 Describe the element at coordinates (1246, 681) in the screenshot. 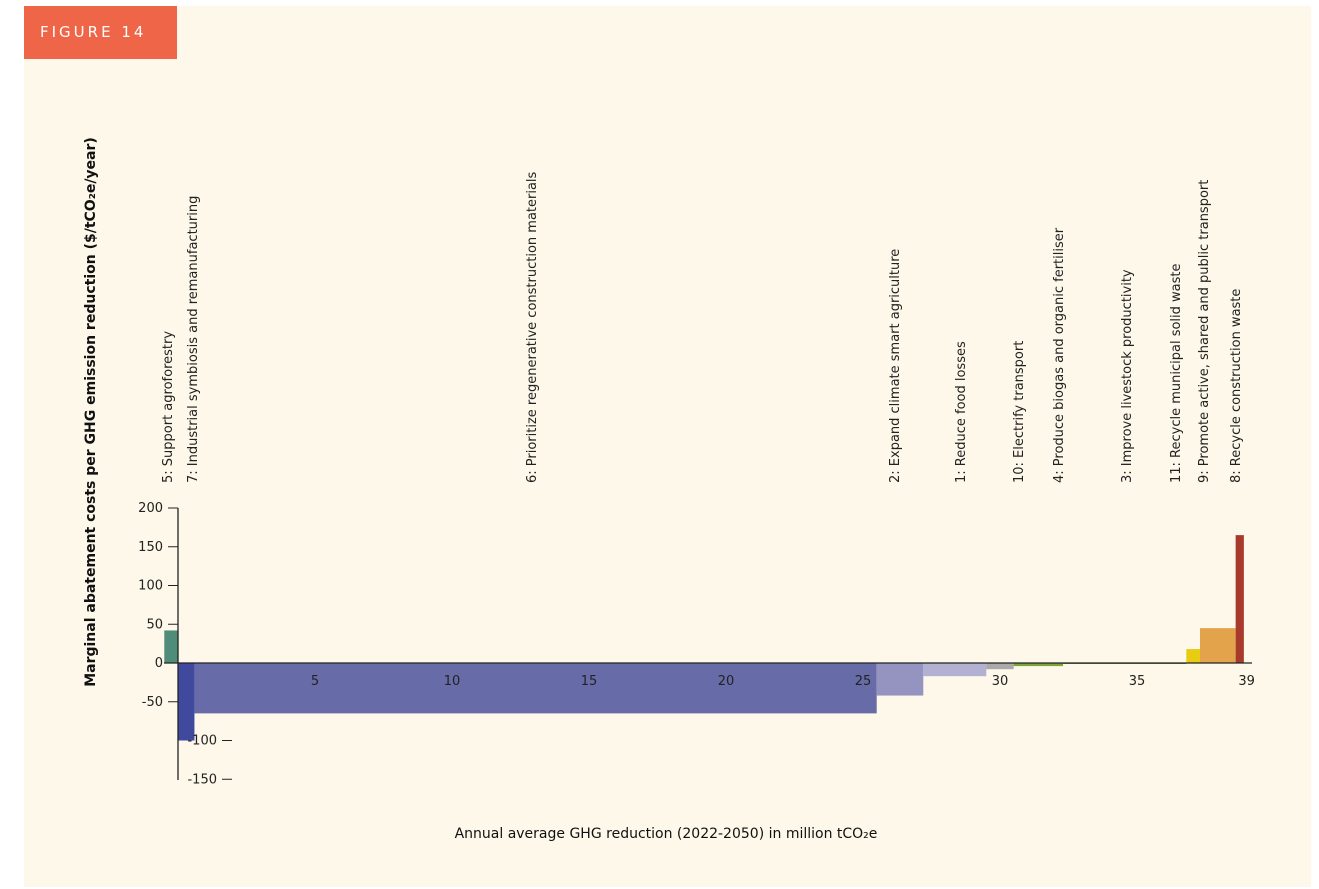

I see `x-tick-label: 39` at that location.